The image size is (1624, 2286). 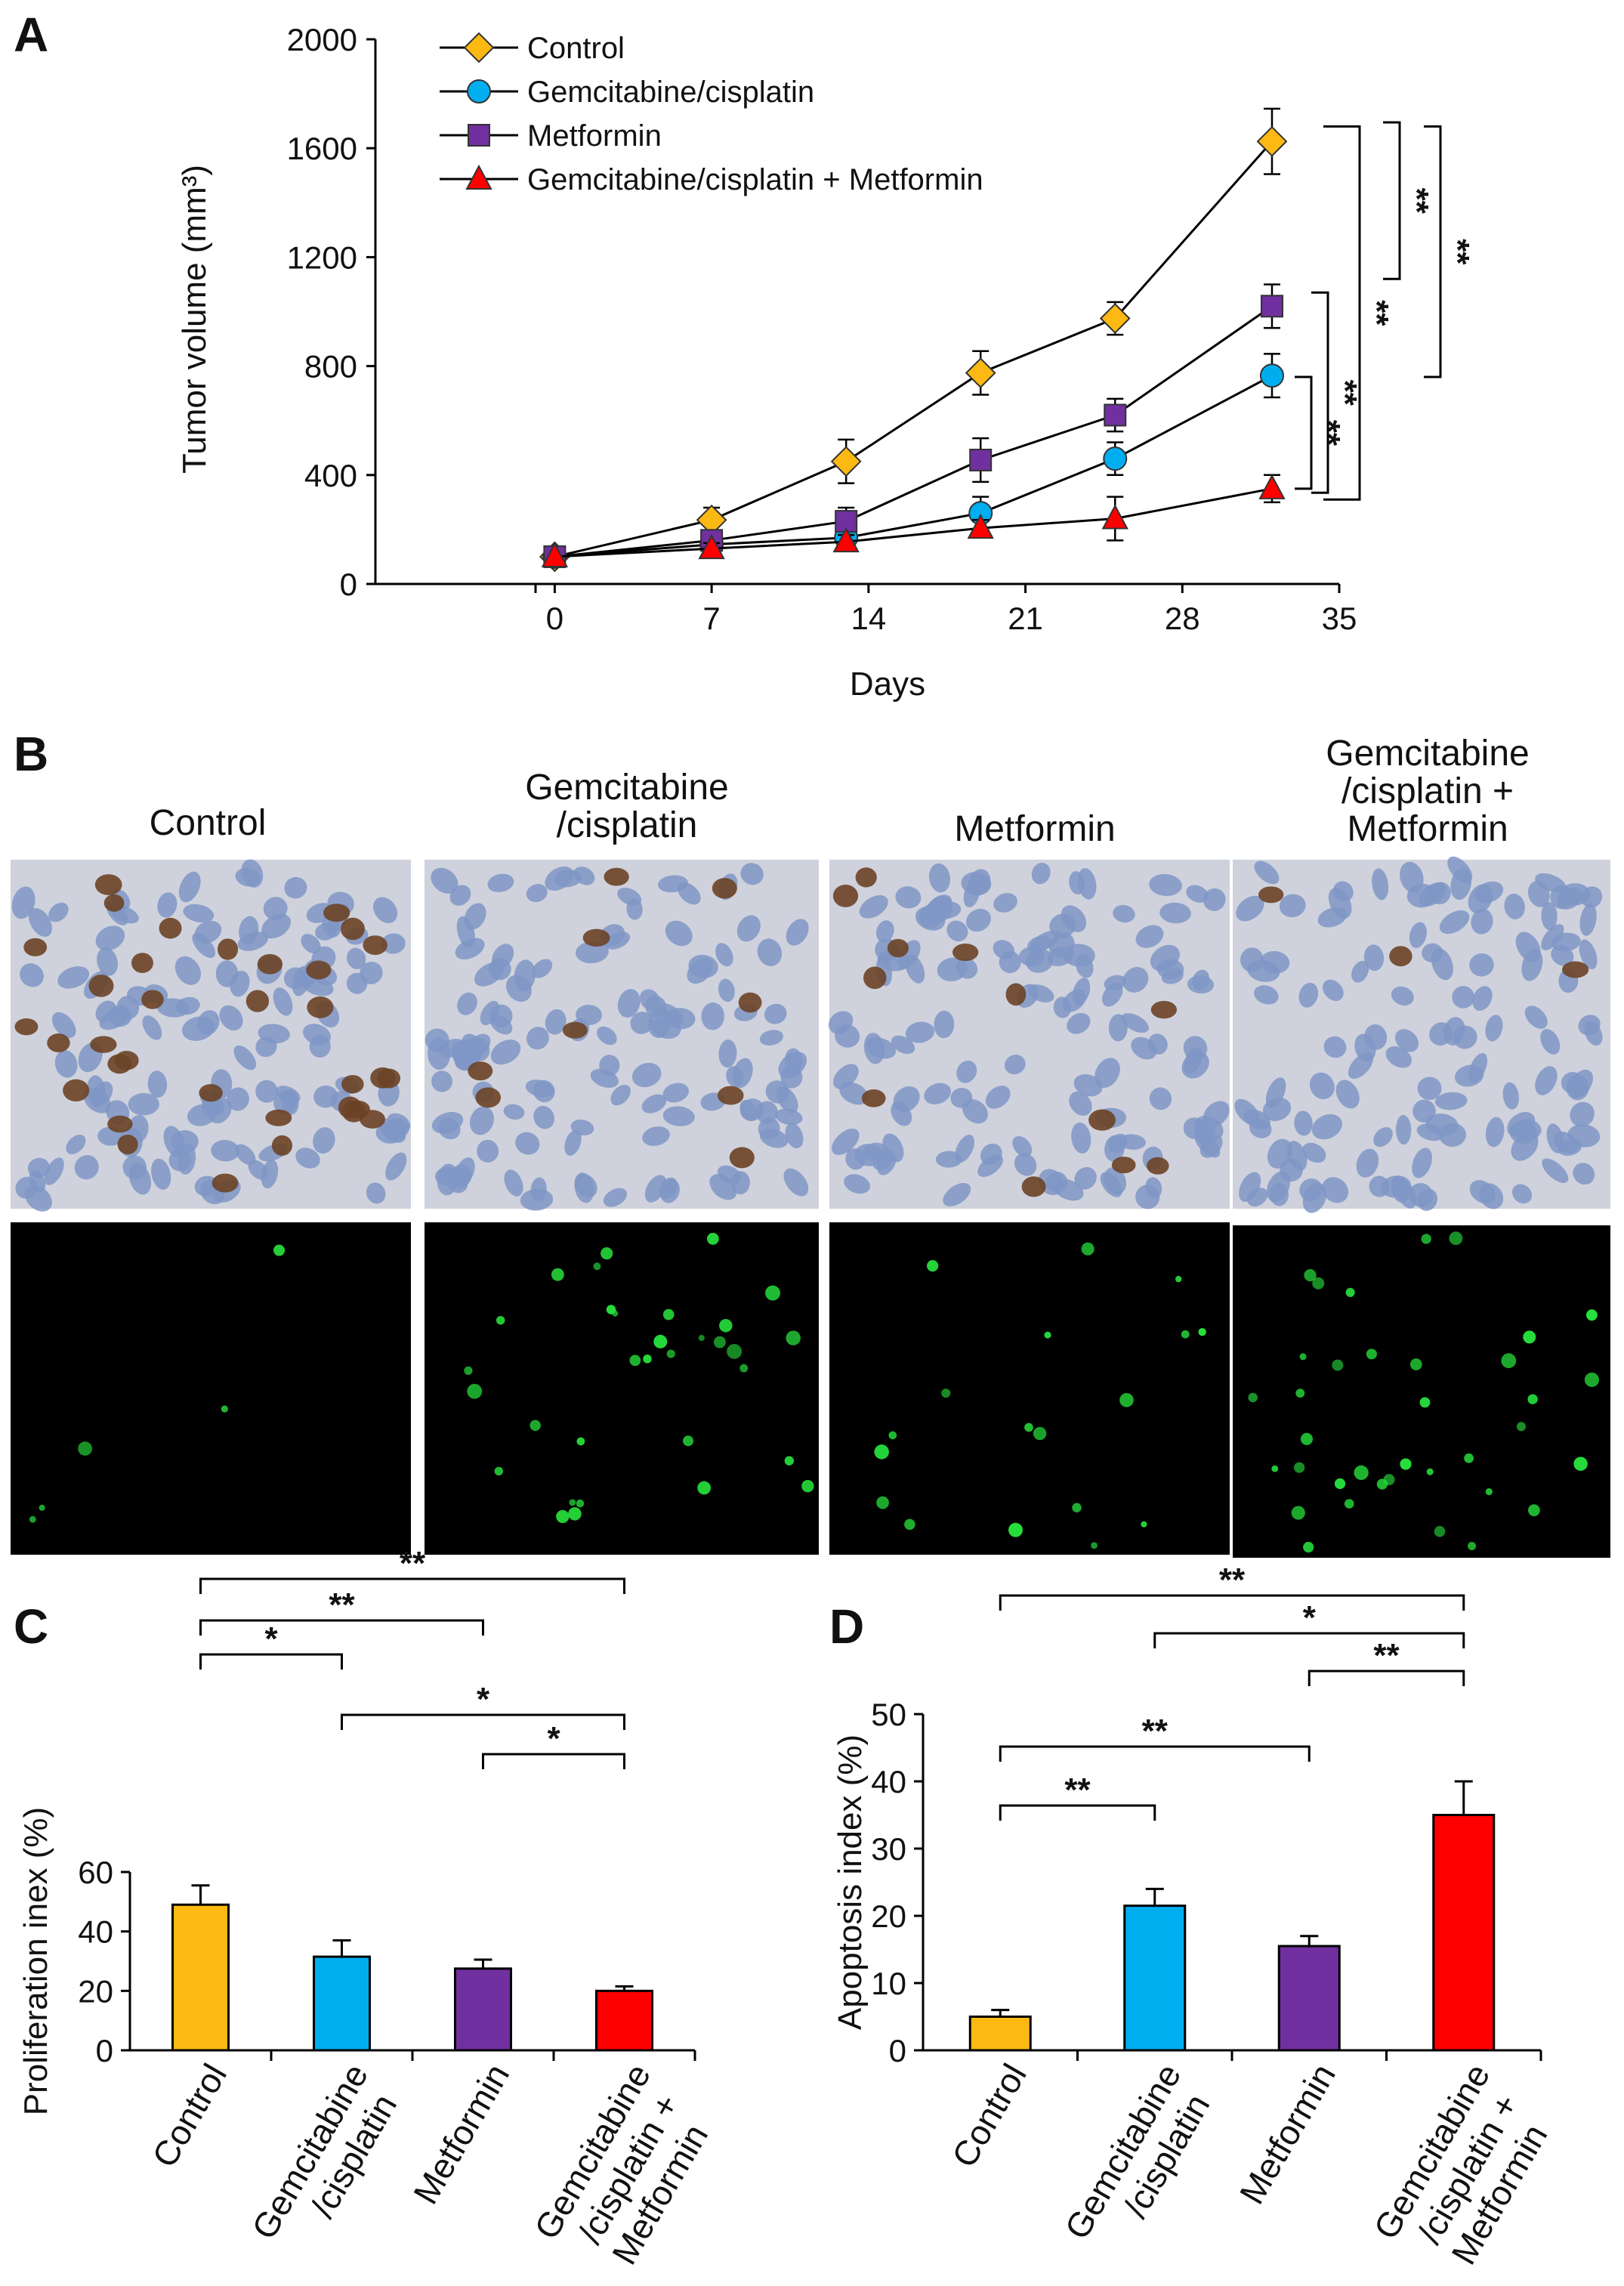 What do you see at coordinates (888, 684) in the screenshot?
I see `x-axis-title: Days` at bounding box center [888, 684].